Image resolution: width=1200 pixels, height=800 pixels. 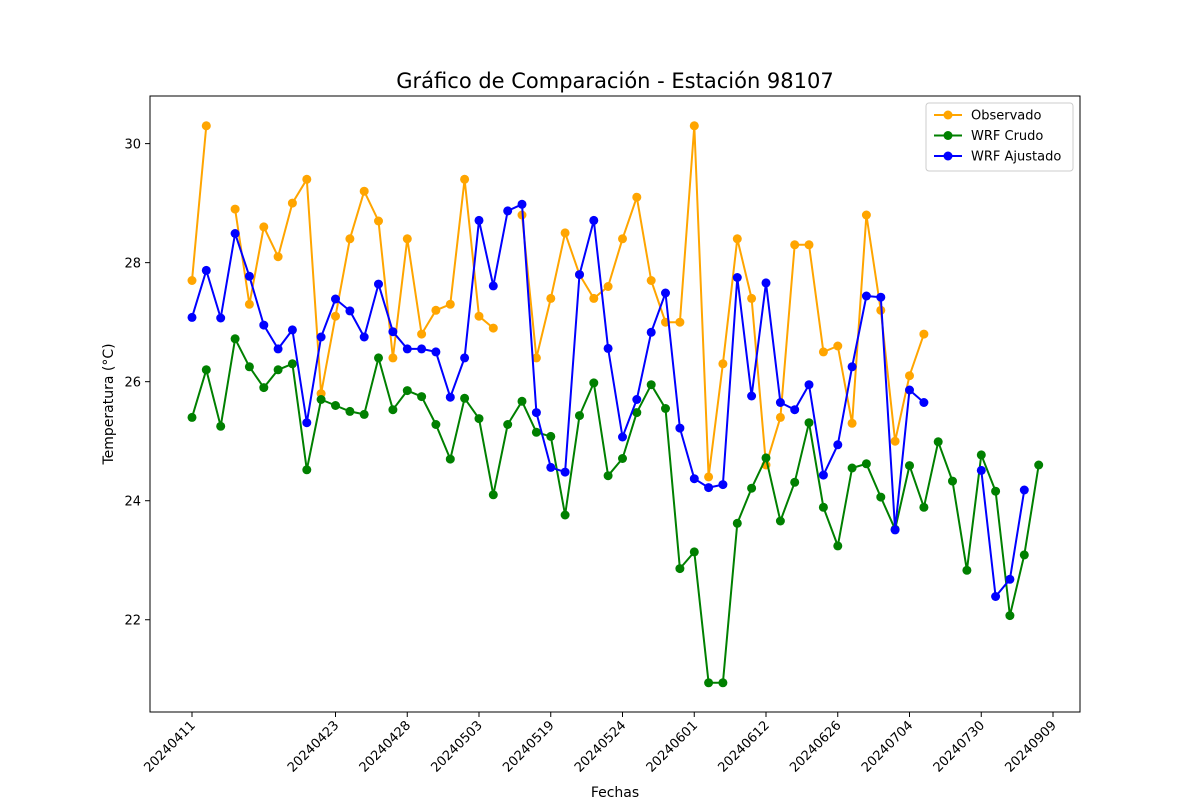 I want to click on legend-label-observado: Observado, so click(x=1006, y=116).